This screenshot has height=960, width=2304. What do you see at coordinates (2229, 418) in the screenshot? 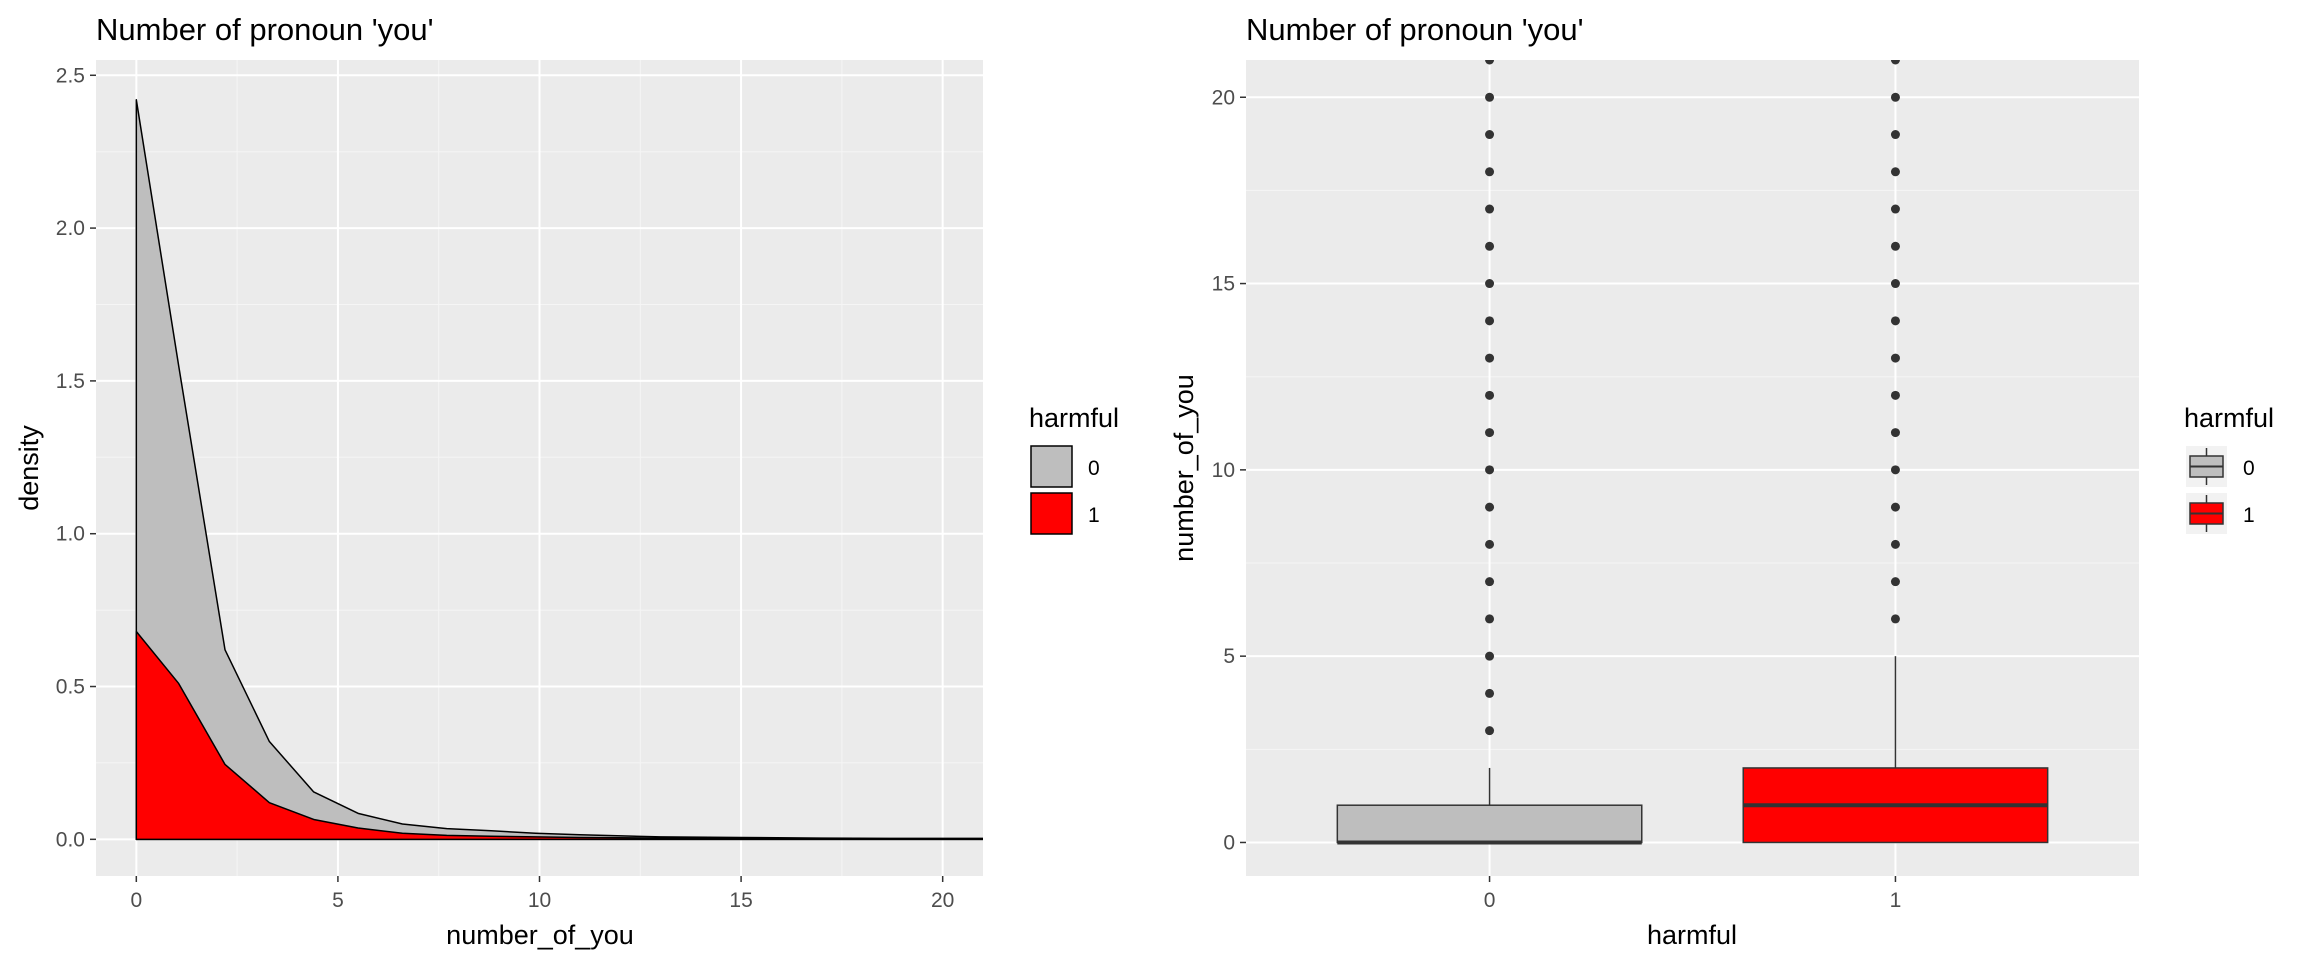
I see `boxplot-legend-title: harmful` at bounding box center [2229, 418].